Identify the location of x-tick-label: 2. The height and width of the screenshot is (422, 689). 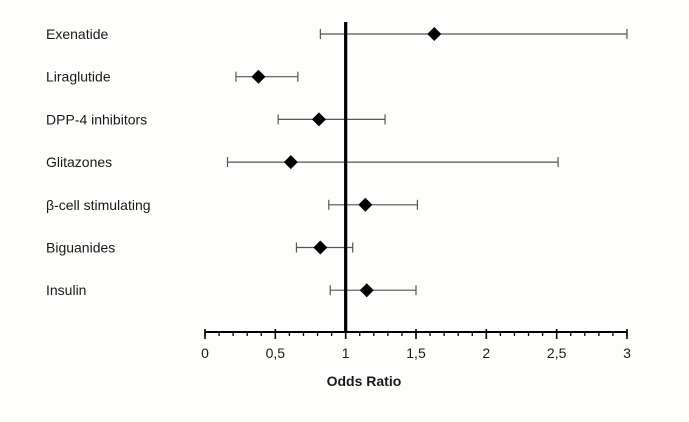
(486, 353).